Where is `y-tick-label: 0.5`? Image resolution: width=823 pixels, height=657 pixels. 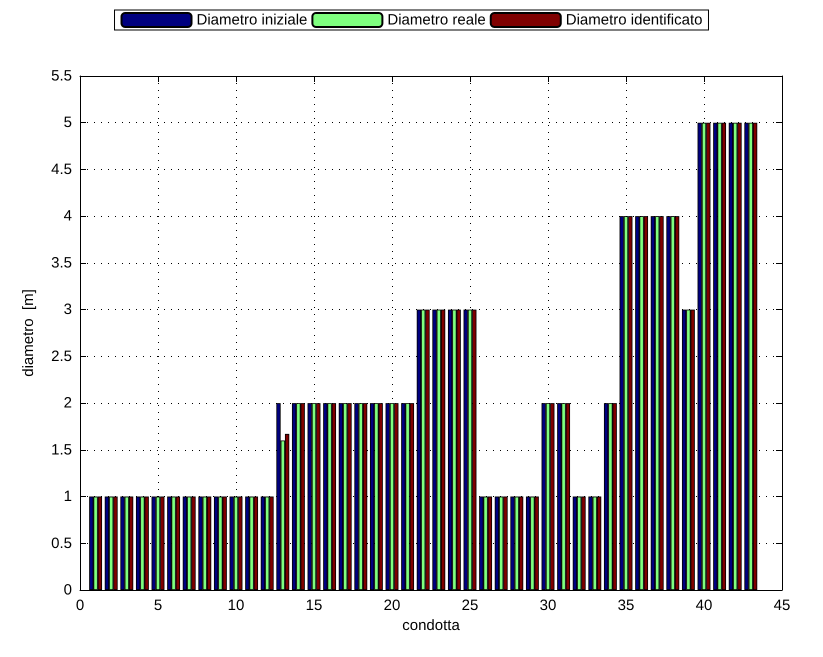 y-tick-label: 0.5 is located at coordinates (61, 543).